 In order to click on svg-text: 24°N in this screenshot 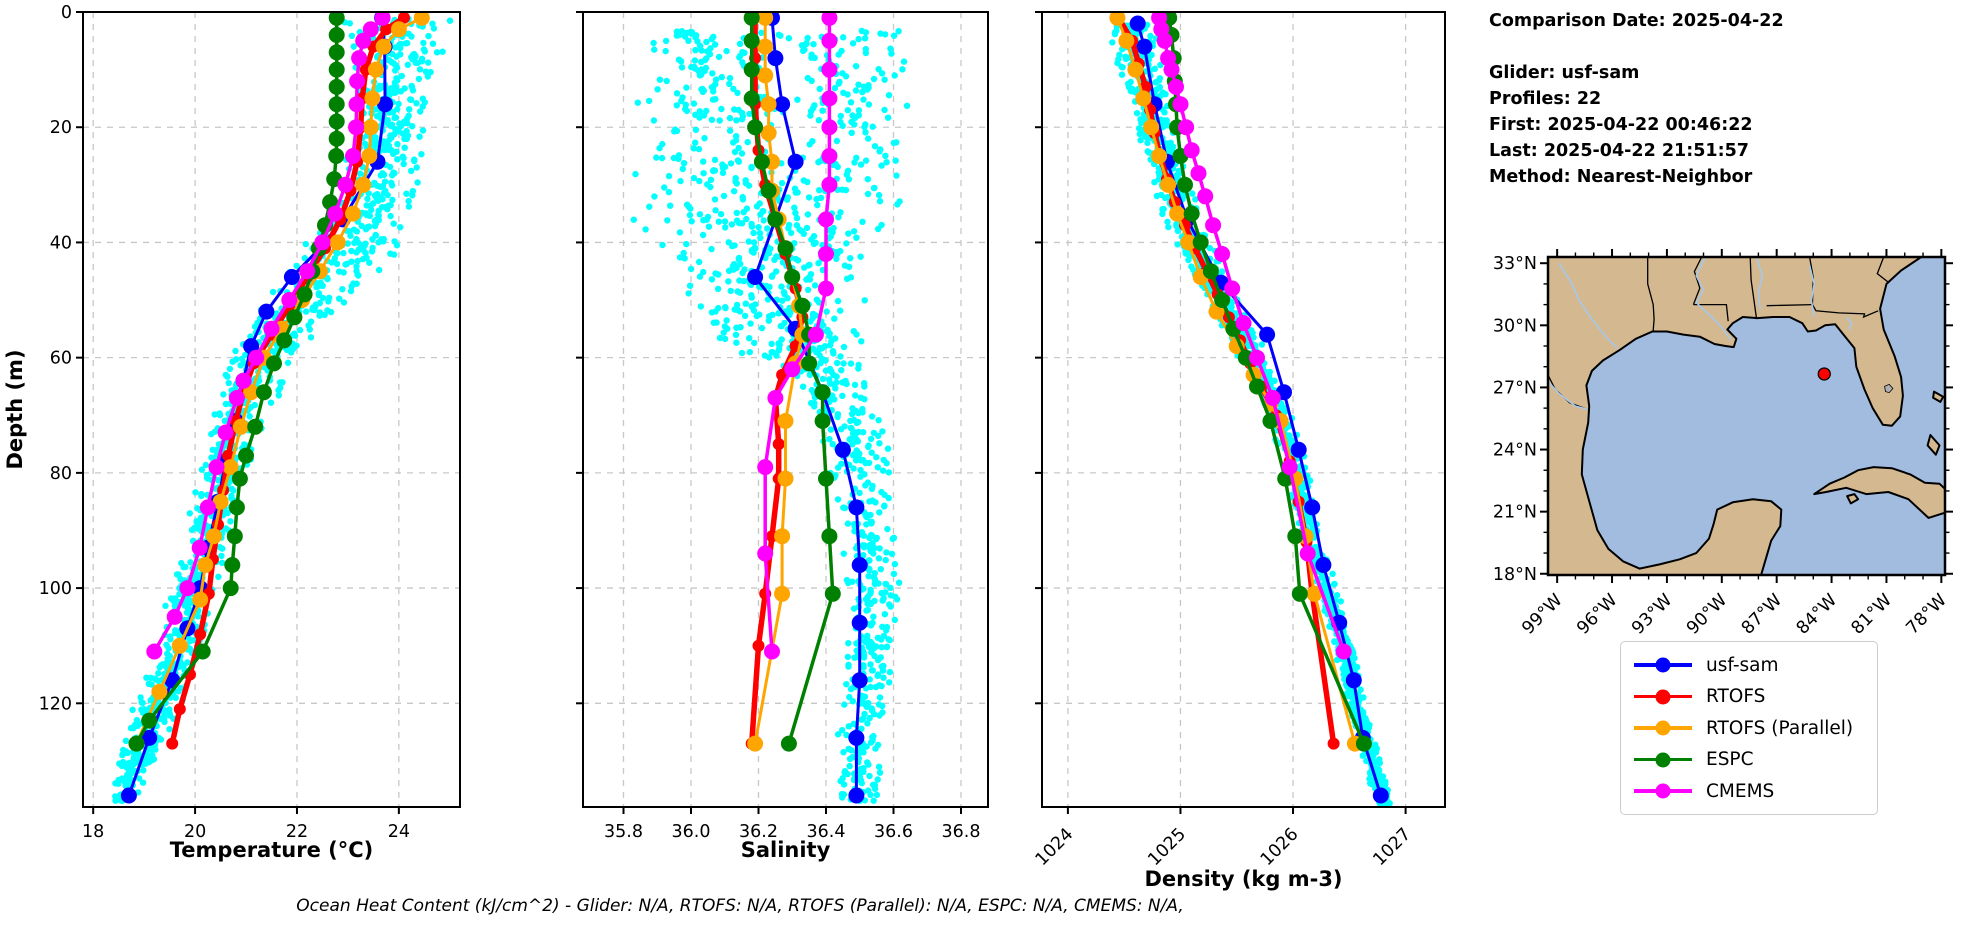, I will do `click(1515, 451)`.